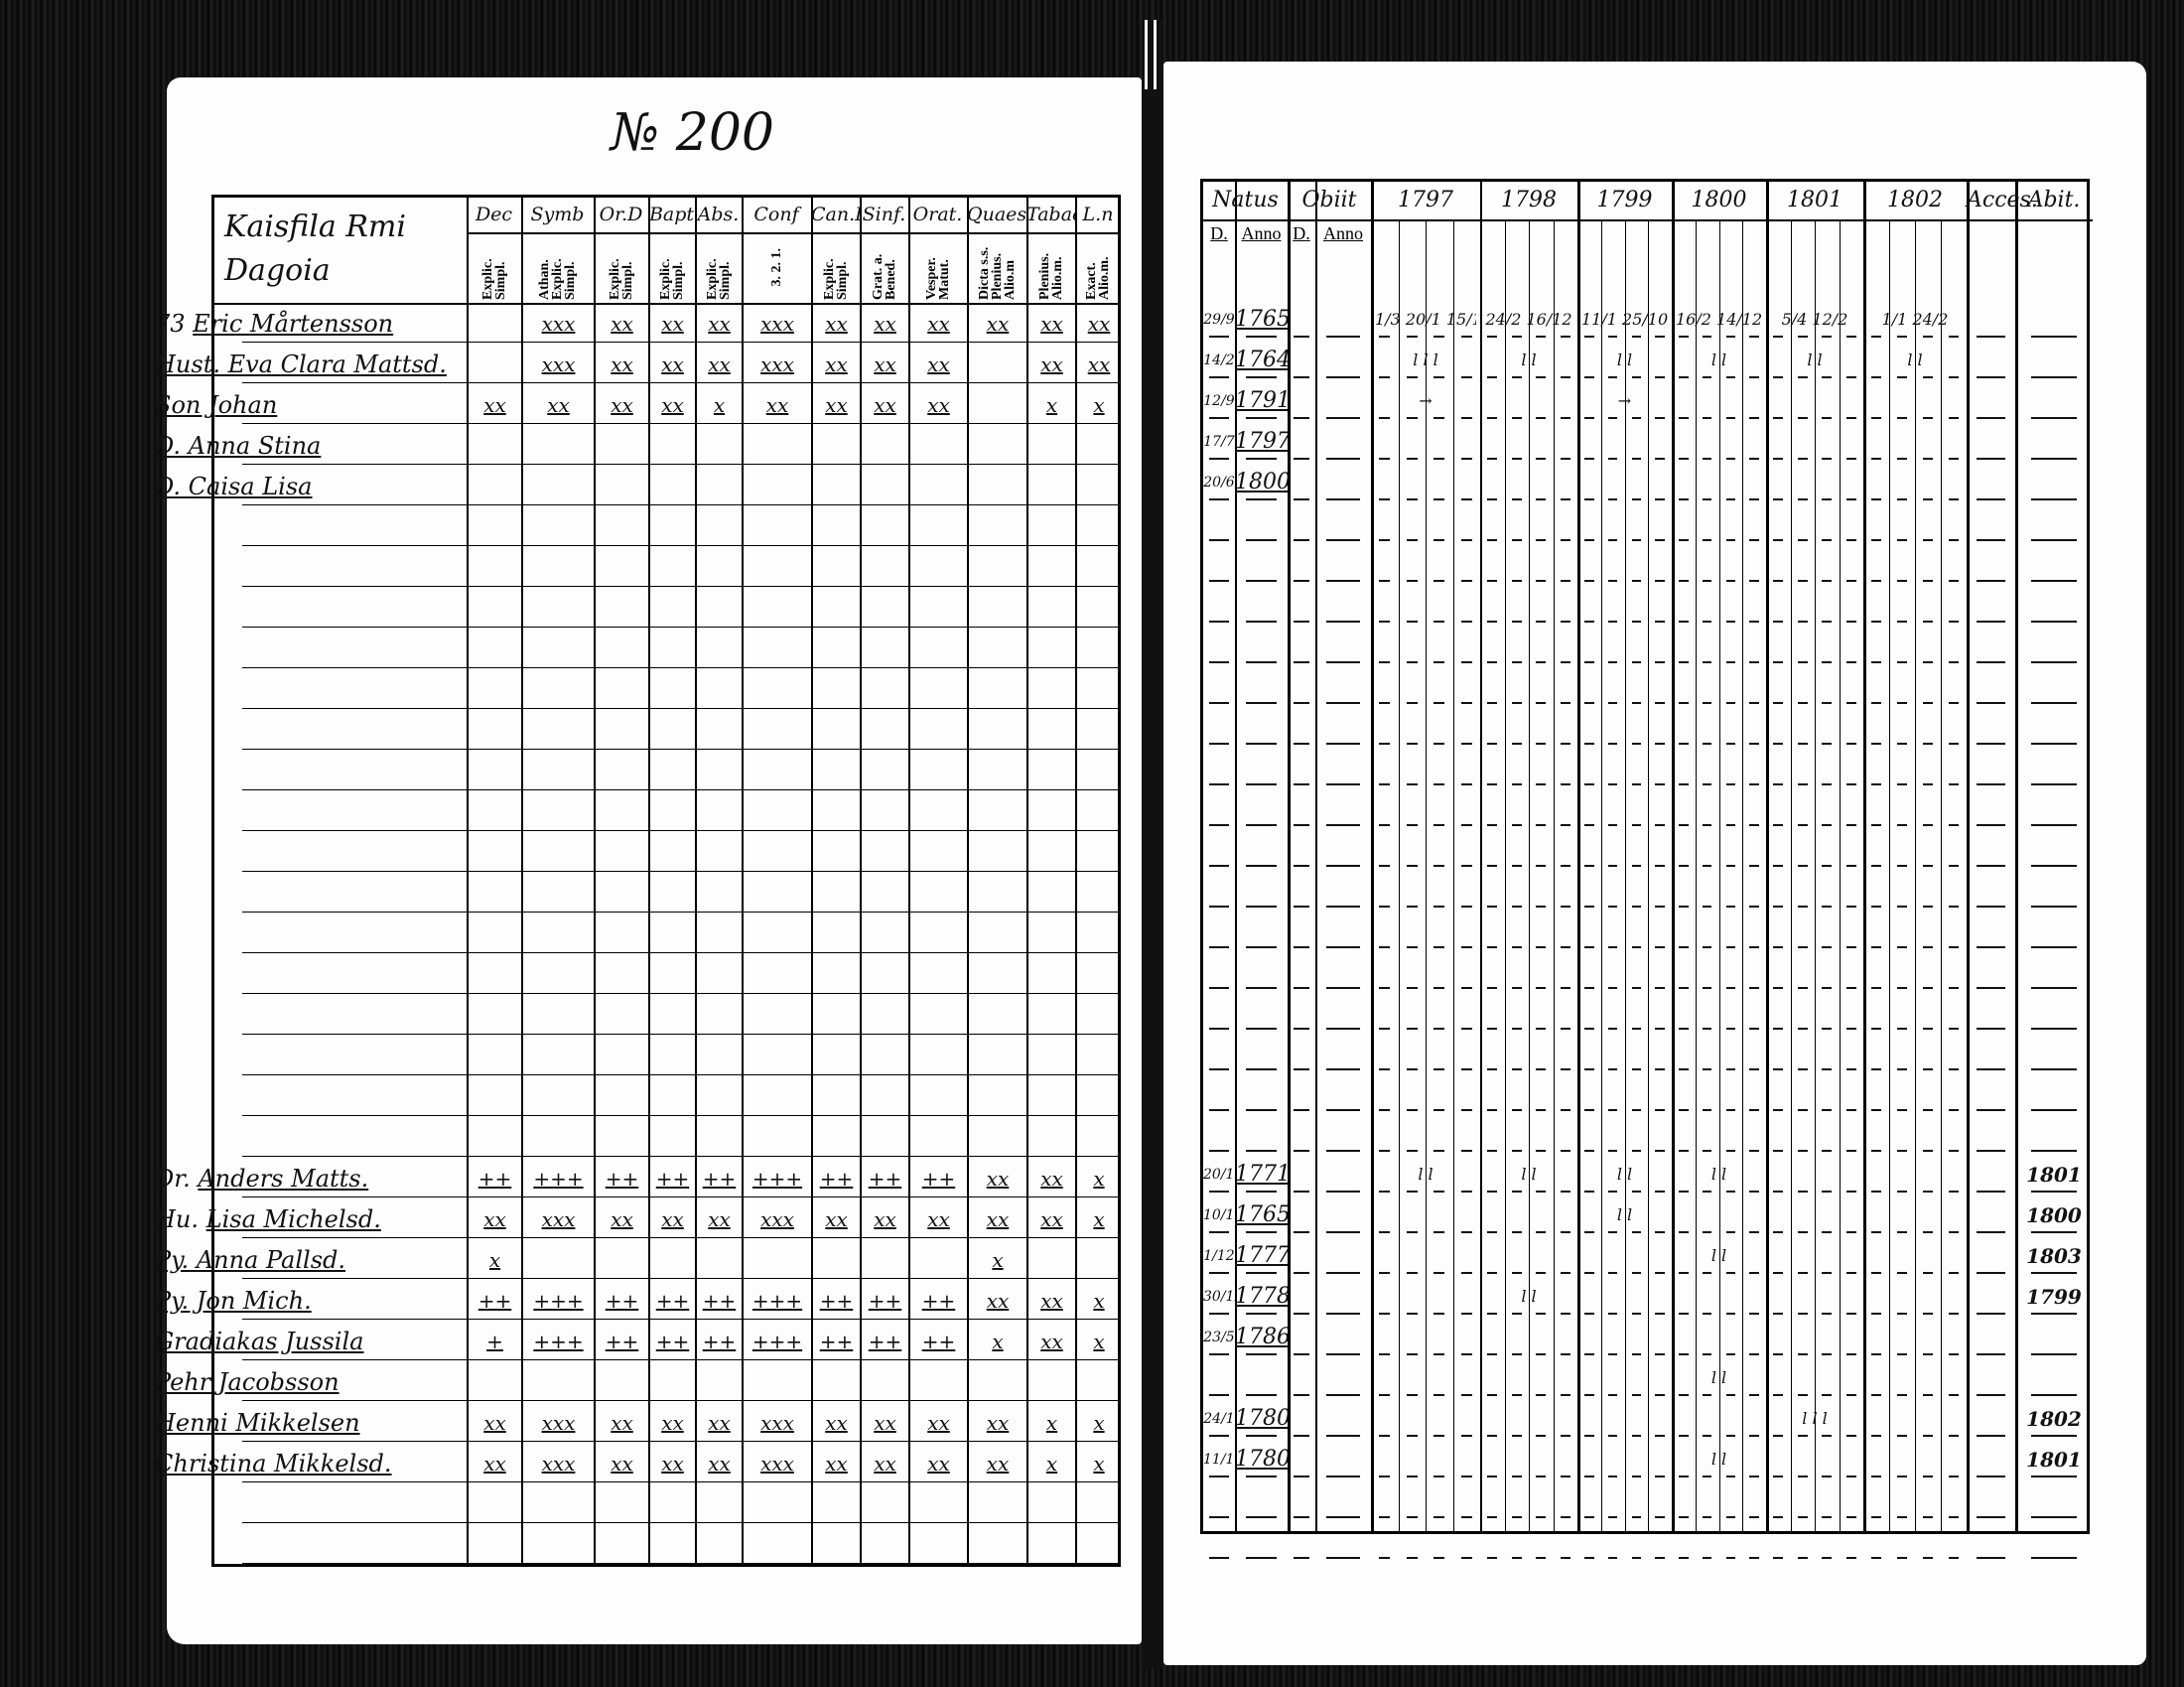  I want to click on communion-mark: l l, so click(1718, 1377).